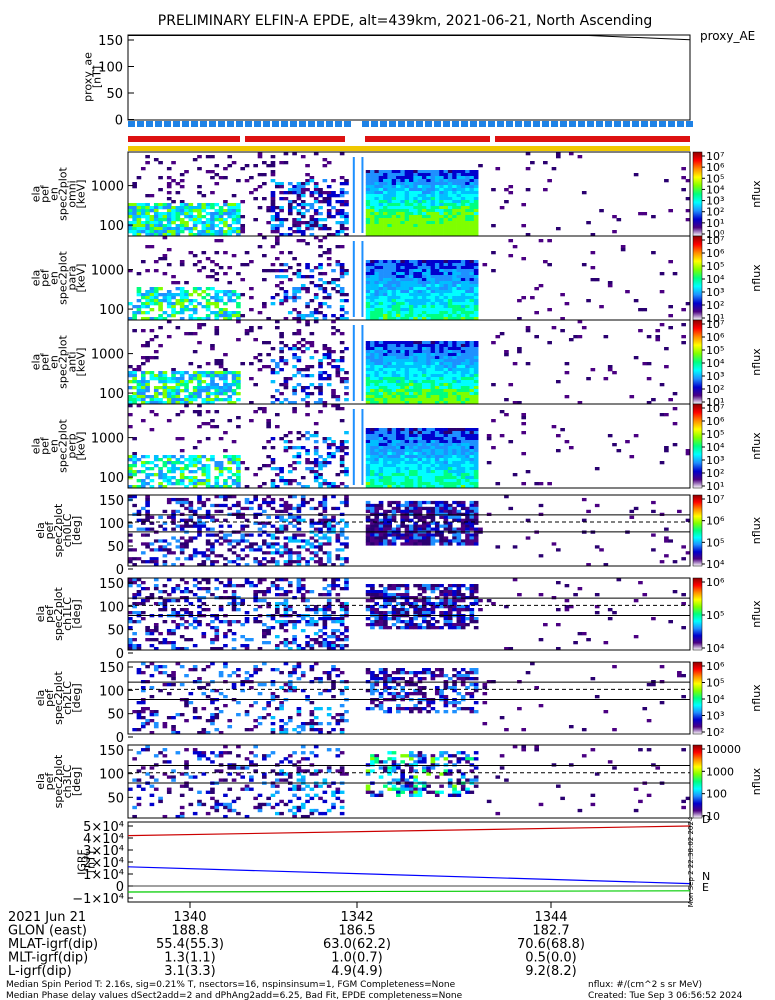 The width and height of the screenshot is (775, 1000). What do you see at coordinates (45, 361) in the screenshot?
I see `ylabel-line: pef` at bounding box center [45, 361].